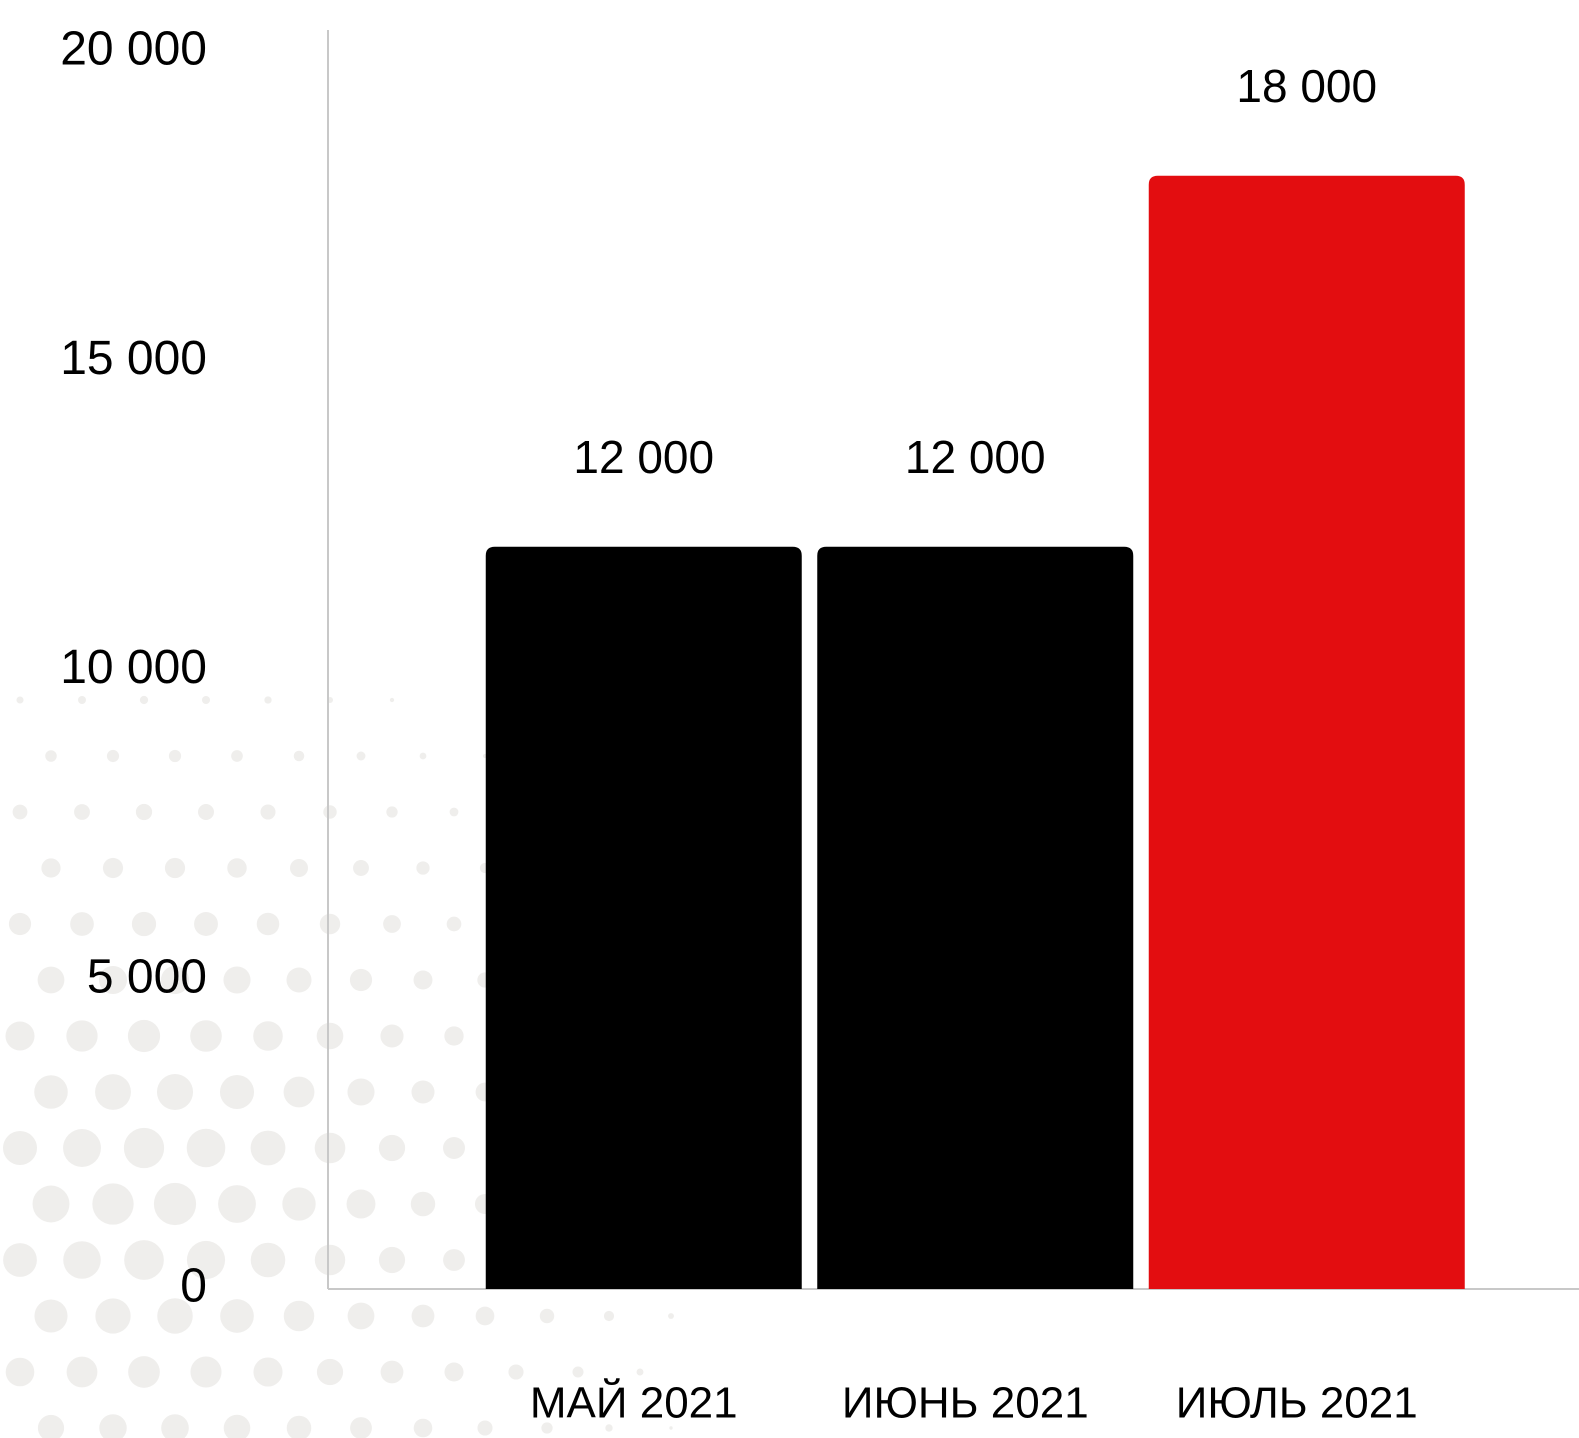  What do you see at coordinates (975, 457) in the screenshot?
I see `value-label: 12 000` at bounding box center [975, 457].